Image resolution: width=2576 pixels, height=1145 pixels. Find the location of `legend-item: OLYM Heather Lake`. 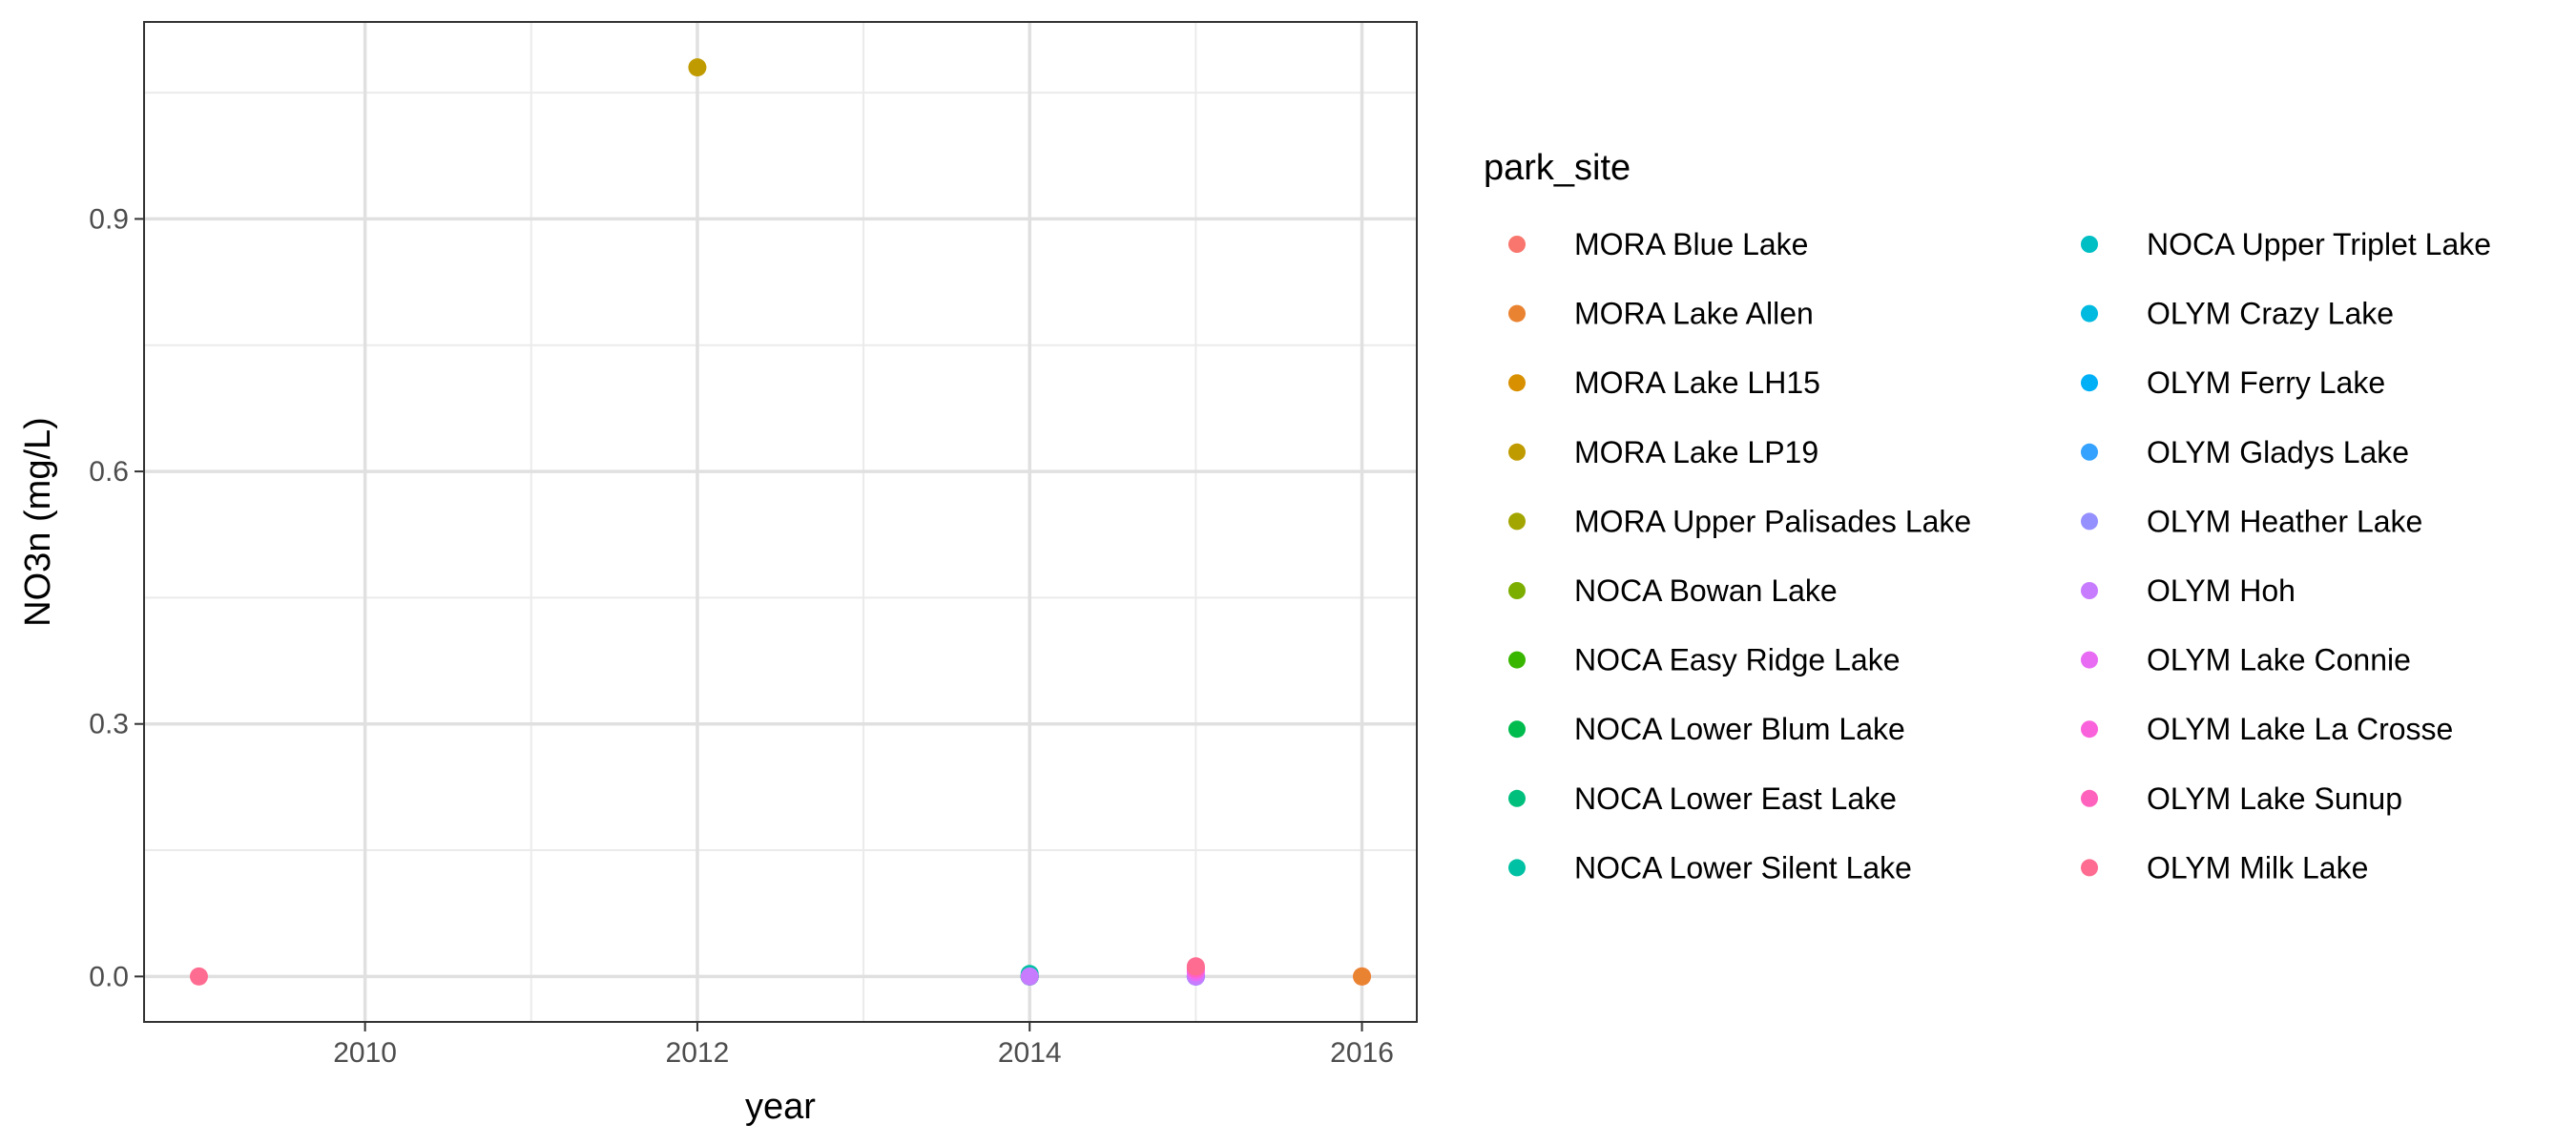

legend-item: OLYM Heather Lake is located at coordinates (2251, 521).